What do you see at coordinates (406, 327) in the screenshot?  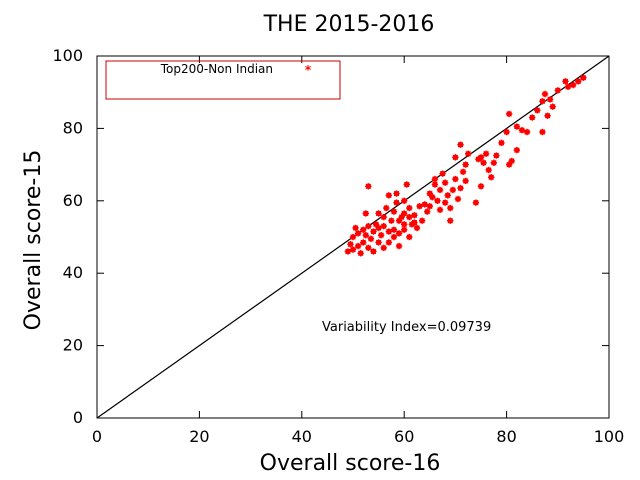 I see `variability-index-annotation: Variability Index=0.09739` at bounding box center [406, 327].